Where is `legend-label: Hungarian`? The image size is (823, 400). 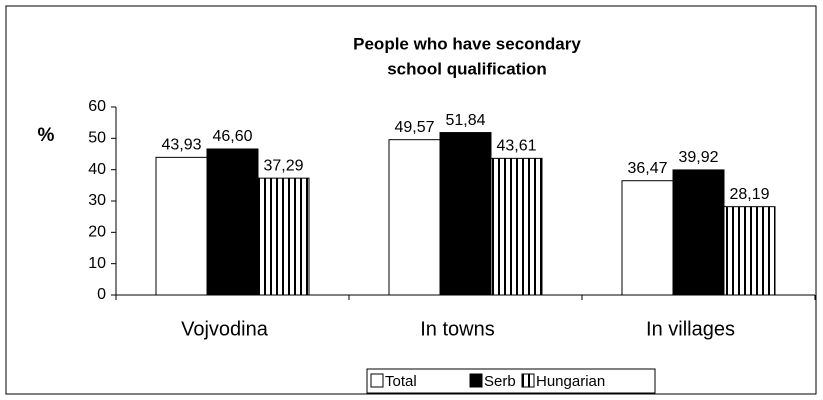 legend-label: Hungarian is located at coordinates (570, 381).